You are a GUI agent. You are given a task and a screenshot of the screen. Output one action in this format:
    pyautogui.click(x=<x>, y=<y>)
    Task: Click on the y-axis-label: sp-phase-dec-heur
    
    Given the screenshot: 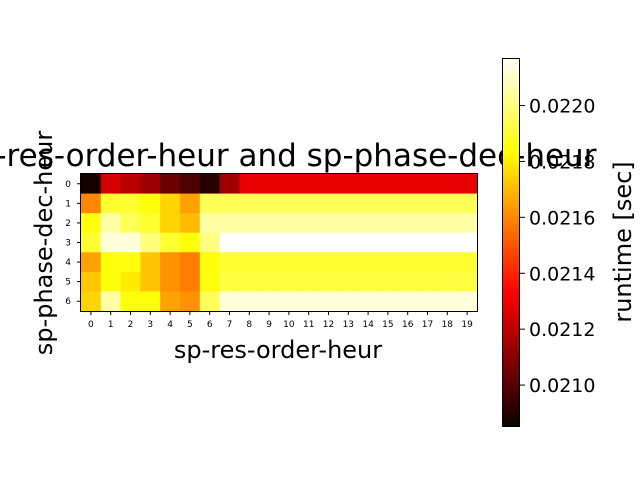 What is the action you would take?
    pyautogui.click(x=44, y=243)
    